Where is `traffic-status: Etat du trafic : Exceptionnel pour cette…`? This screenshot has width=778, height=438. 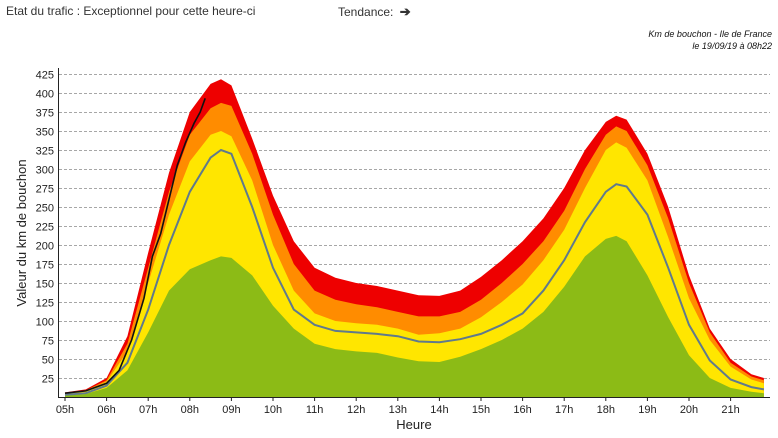
traffic-status: Etat du trafic : Exceptionnel pour cette… is located at coordinates (130, 11).